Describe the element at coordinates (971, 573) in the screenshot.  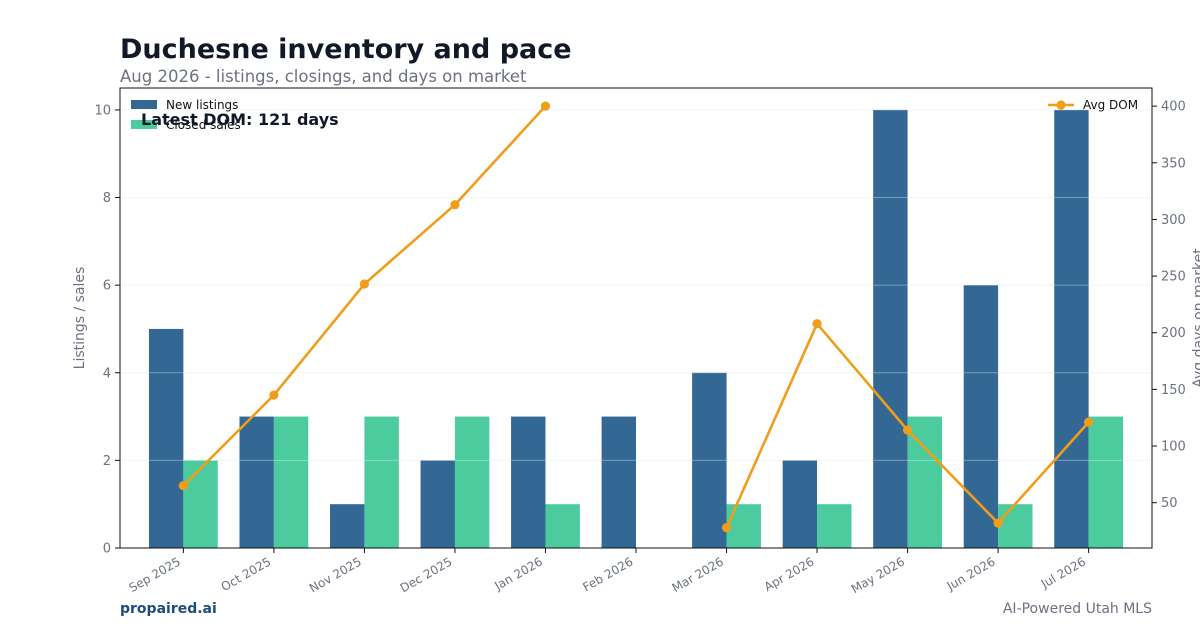
I see `x-tick-label: Jun 2026` at that location.